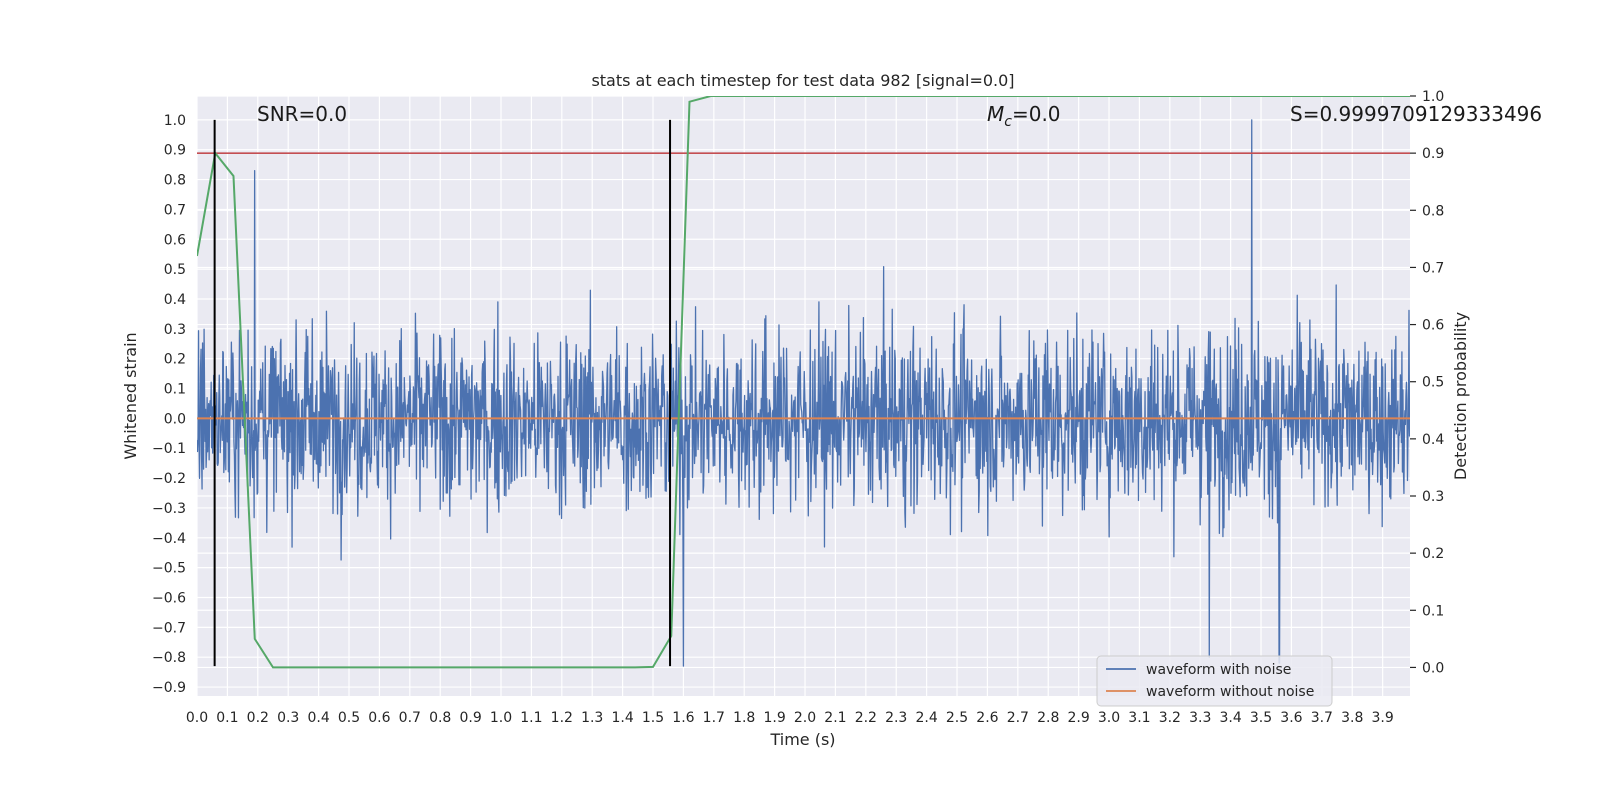 The width and height of the screenshot is (1600, 800). What do you see at coordinates (1230, 692) in the screenshot?
I see `legend-label-clean: waveform without noise` at bounding box center [1230, 692].